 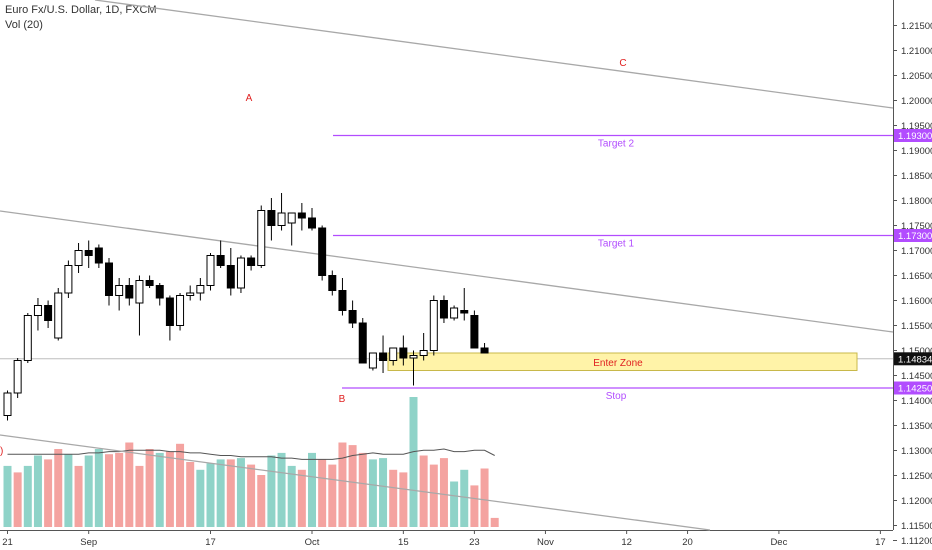 What do you see at coordinates (916, 101) in the screenshot?
I see `price-tick-label: 1.20000` at bounding box center [916, 101].